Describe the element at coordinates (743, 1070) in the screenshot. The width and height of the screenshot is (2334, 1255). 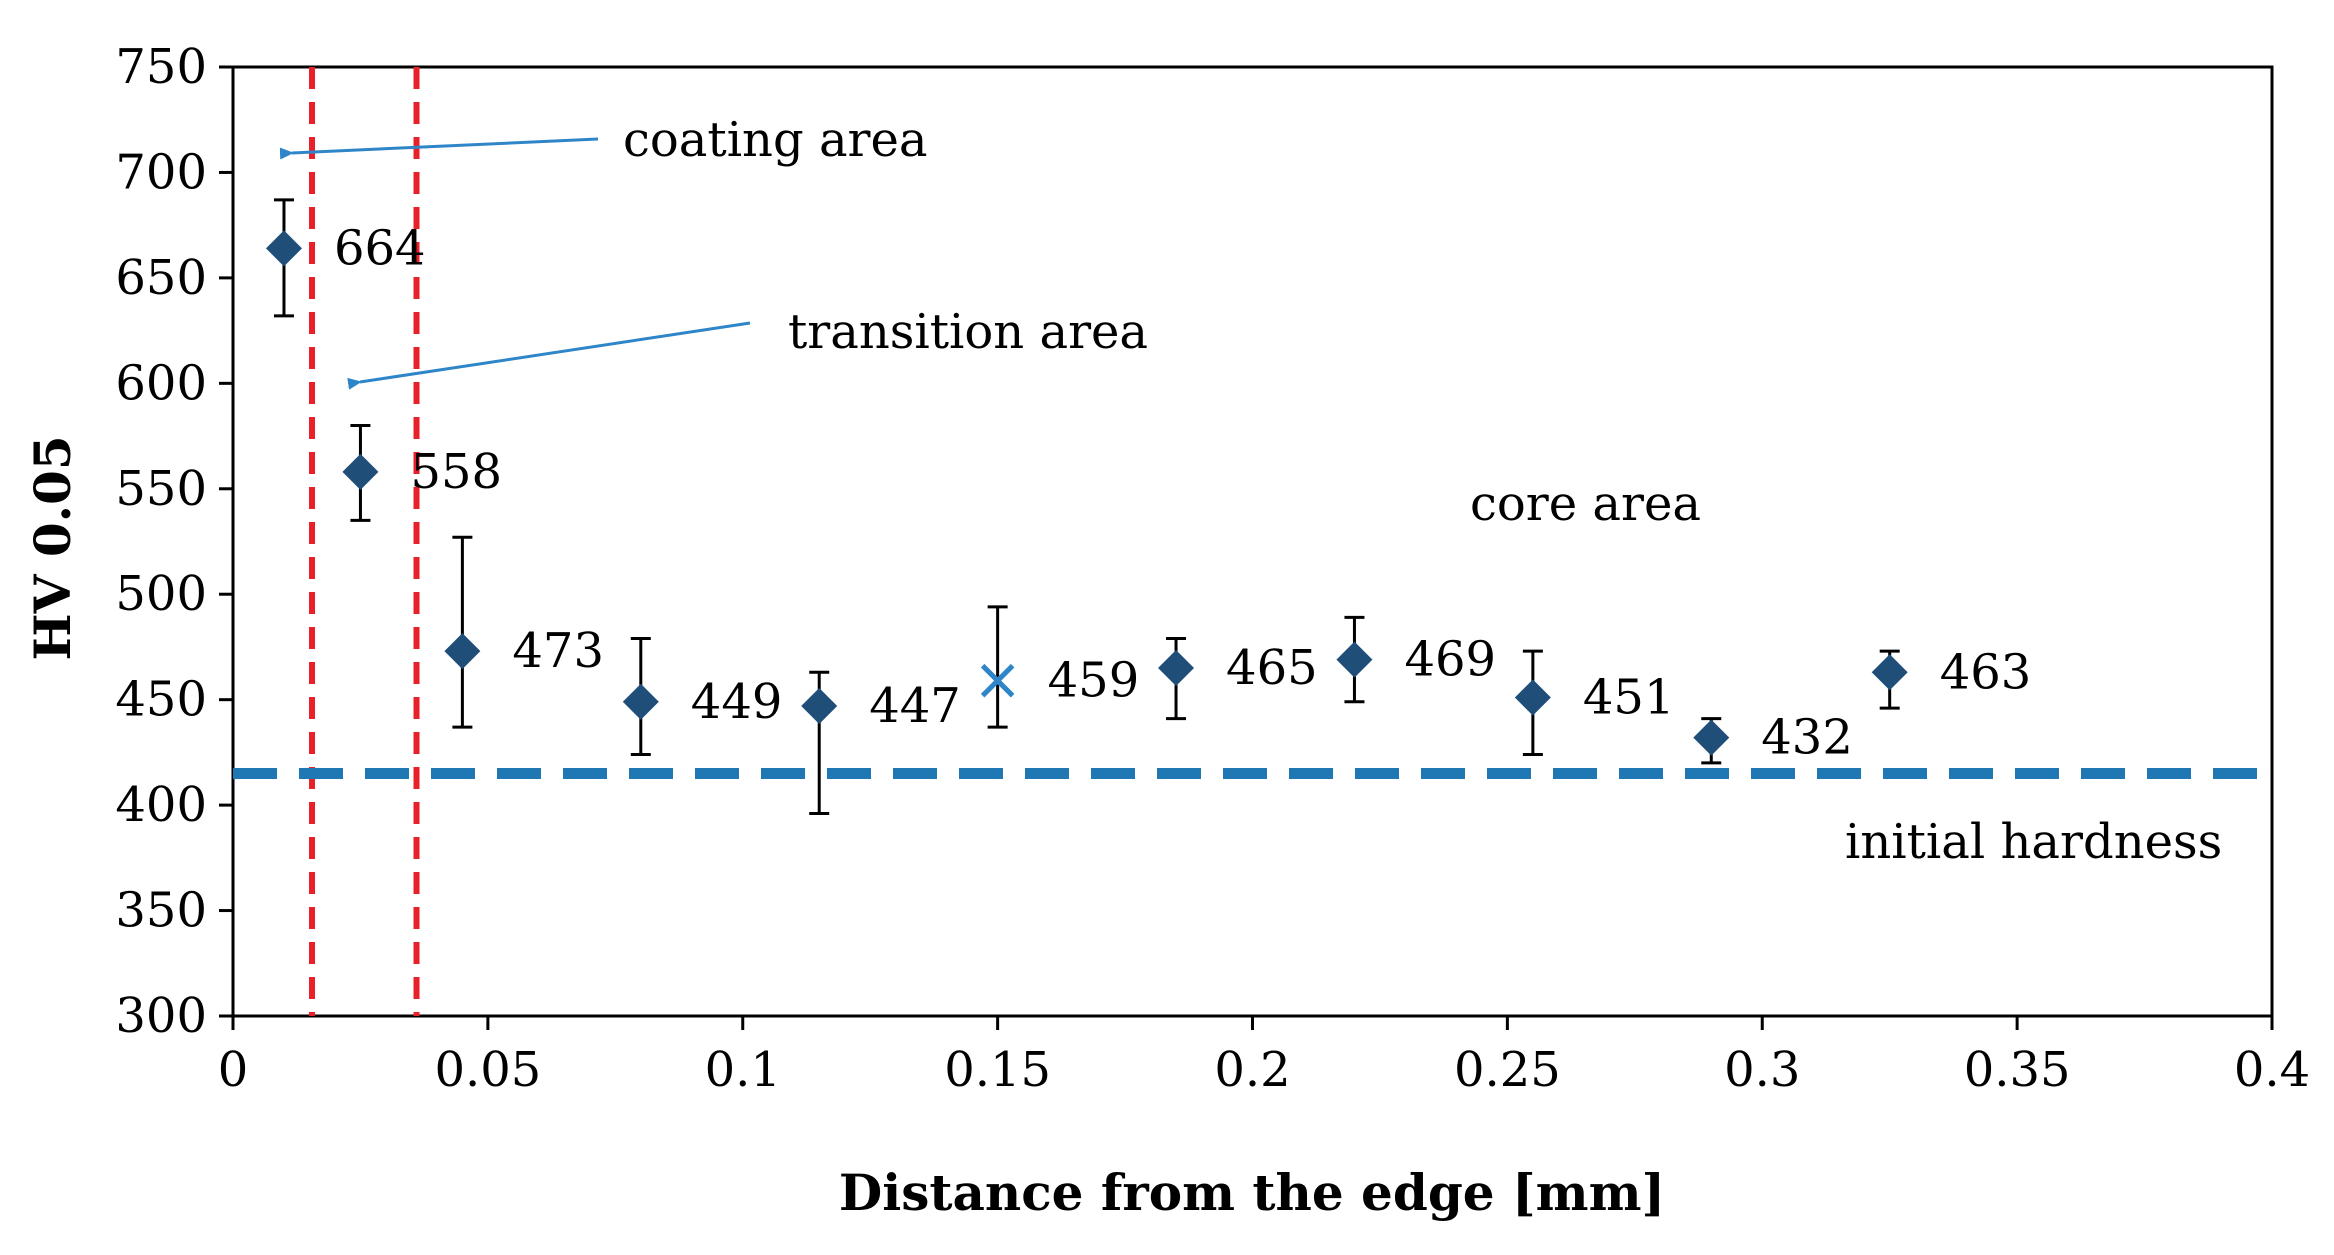
I see `x-tick-label: 0.1` at that location.